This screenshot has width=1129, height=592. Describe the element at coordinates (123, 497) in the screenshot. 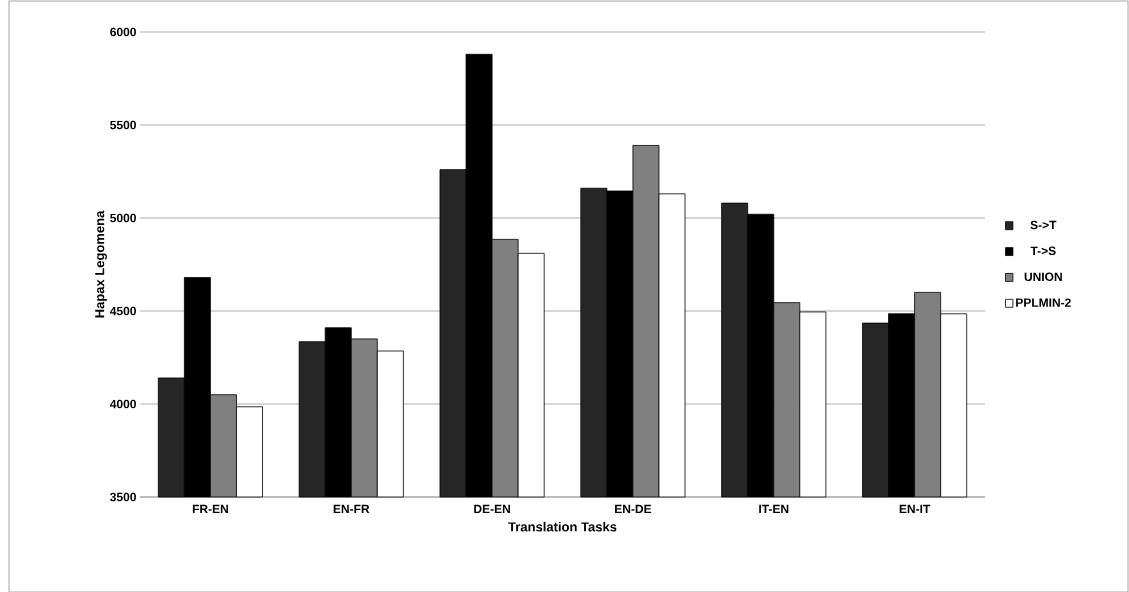

I see `y-tick-label: 3500` at that location.